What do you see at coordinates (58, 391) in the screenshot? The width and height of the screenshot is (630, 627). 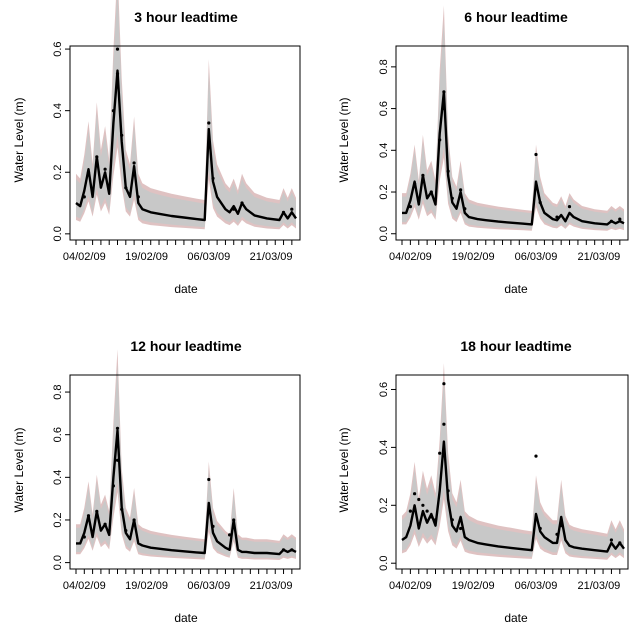 I see `y-tick-label: 0.8` at bounding box center [58, 391].